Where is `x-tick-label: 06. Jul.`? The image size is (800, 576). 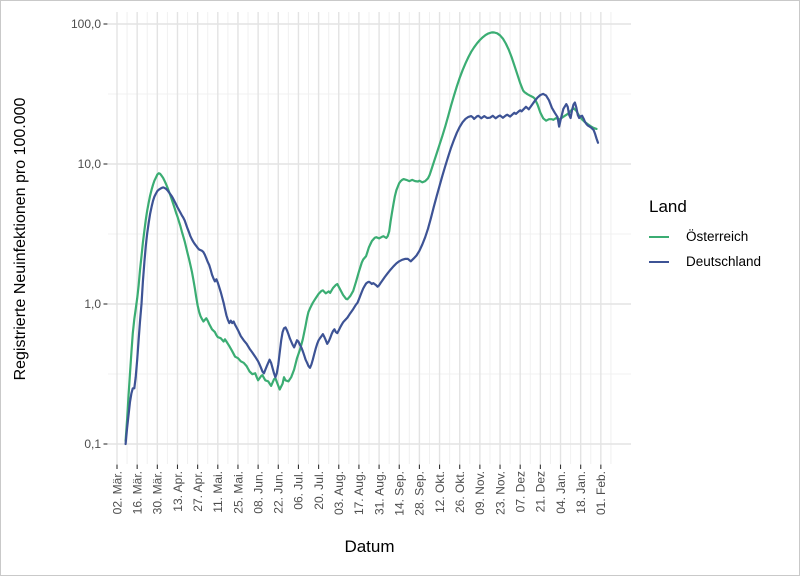
x-tick-label: 06. Jul. is located at coordinates (299, 490).